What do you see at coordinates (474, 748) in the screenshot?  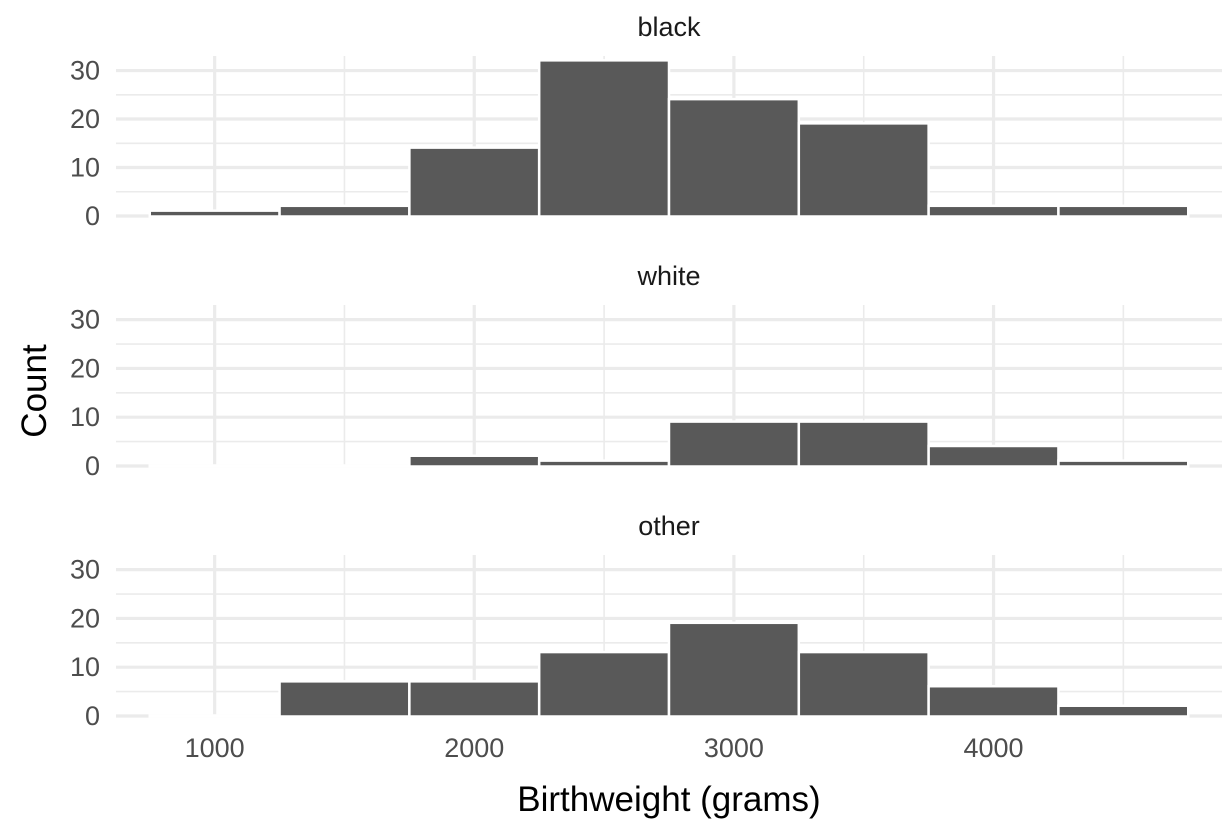 I see `x-tick-label: 2000` at bounding box center [474, 748].